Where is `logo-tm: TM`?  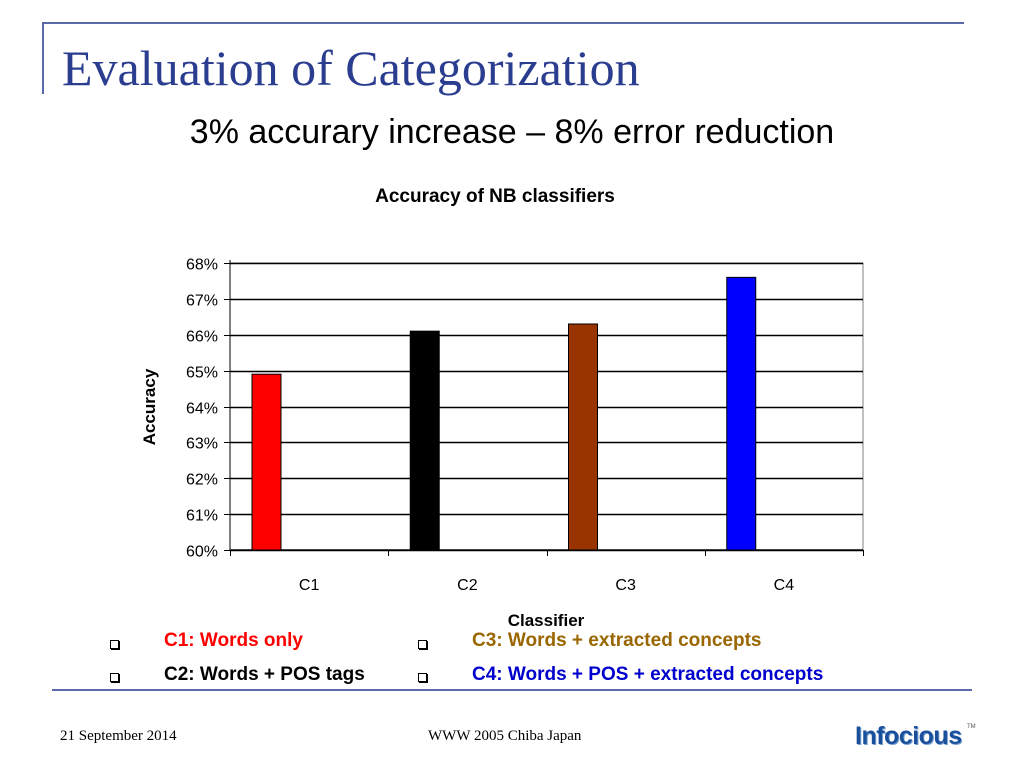 logo-tm: TM is located at coordinates (971, 727).